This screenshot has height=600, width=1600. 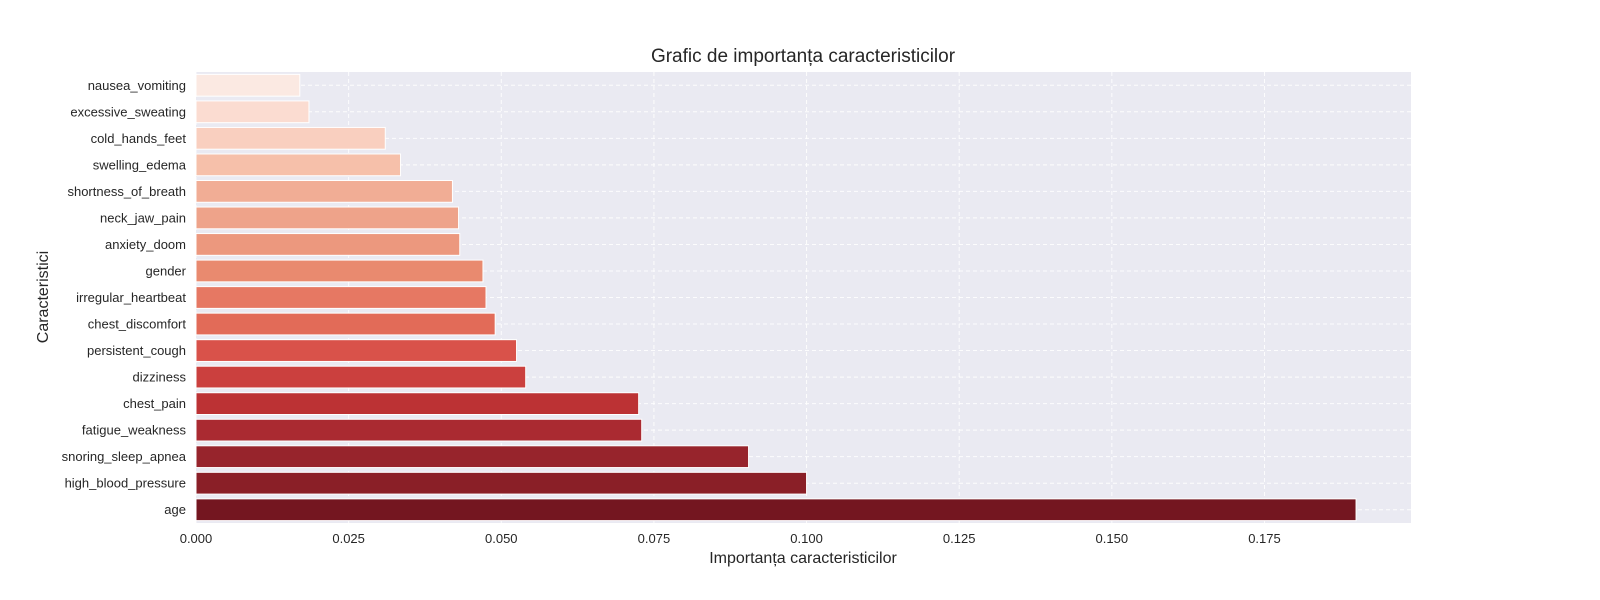 I want to click on y-tick-label: neck_jaw_pain, so click(x=143, y=217).